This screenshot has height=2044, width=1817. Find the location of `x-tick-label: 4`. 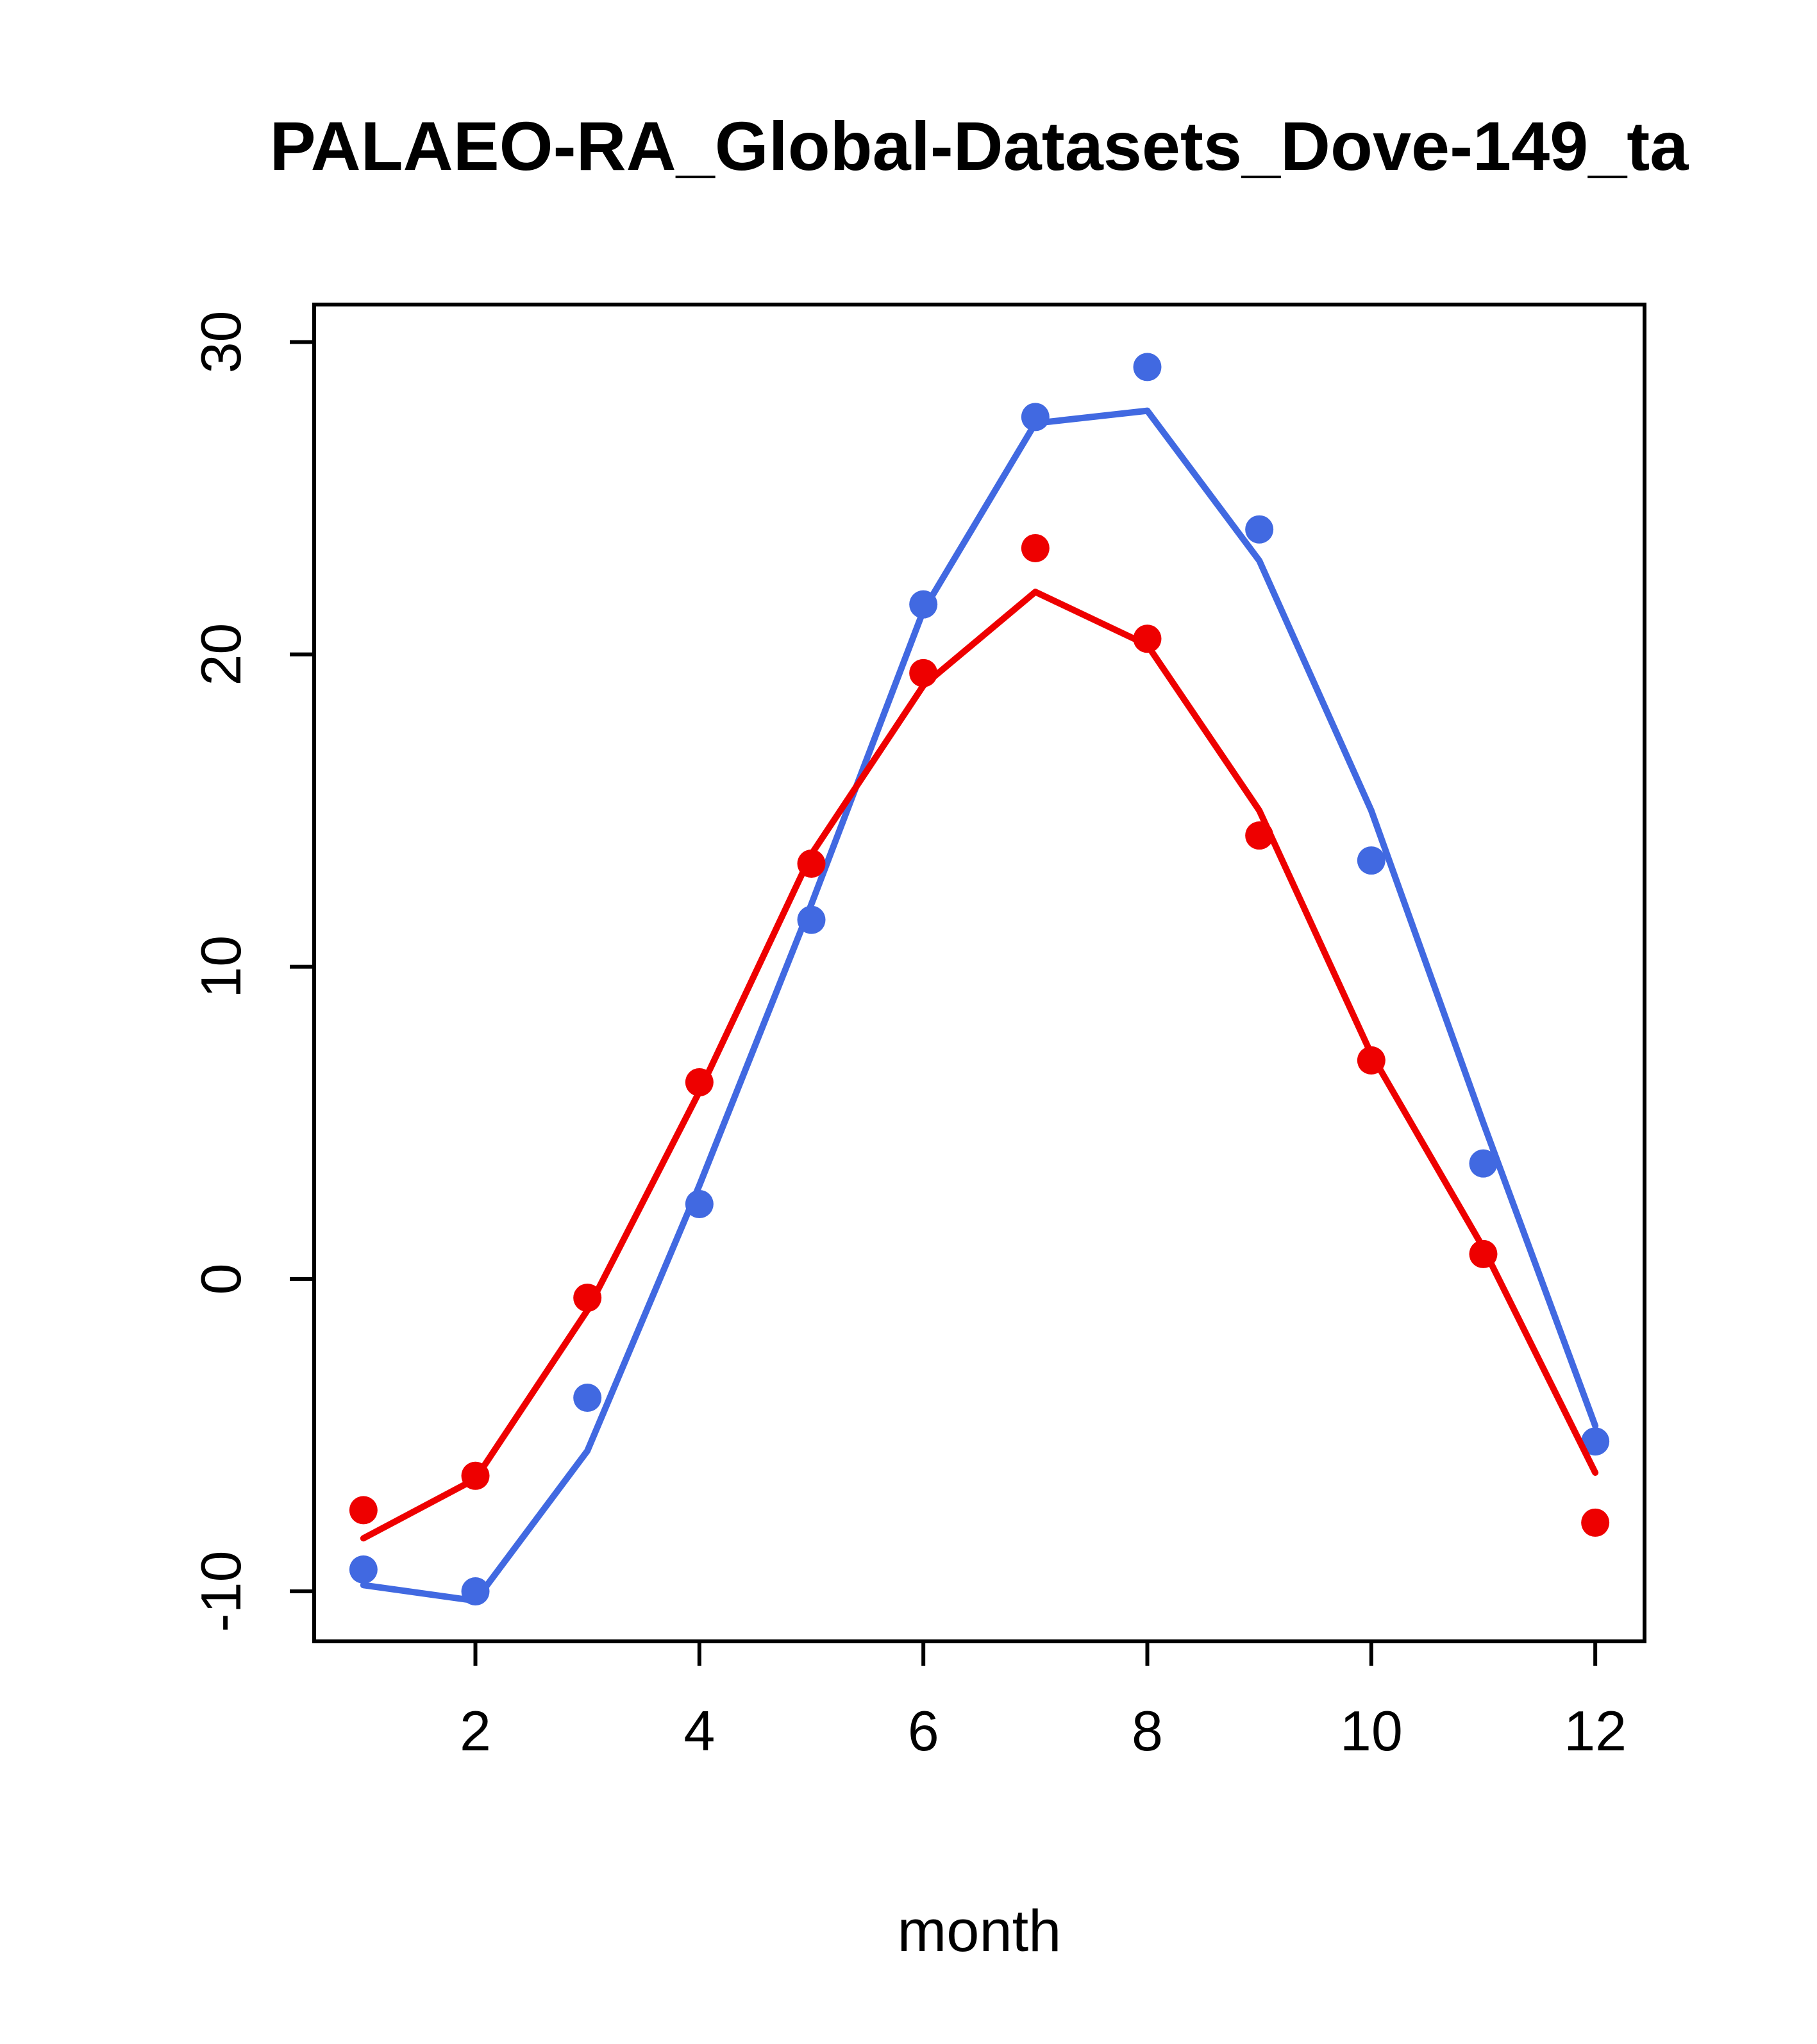

x-tick-label: 4 is located at coordinates (699, 1731).